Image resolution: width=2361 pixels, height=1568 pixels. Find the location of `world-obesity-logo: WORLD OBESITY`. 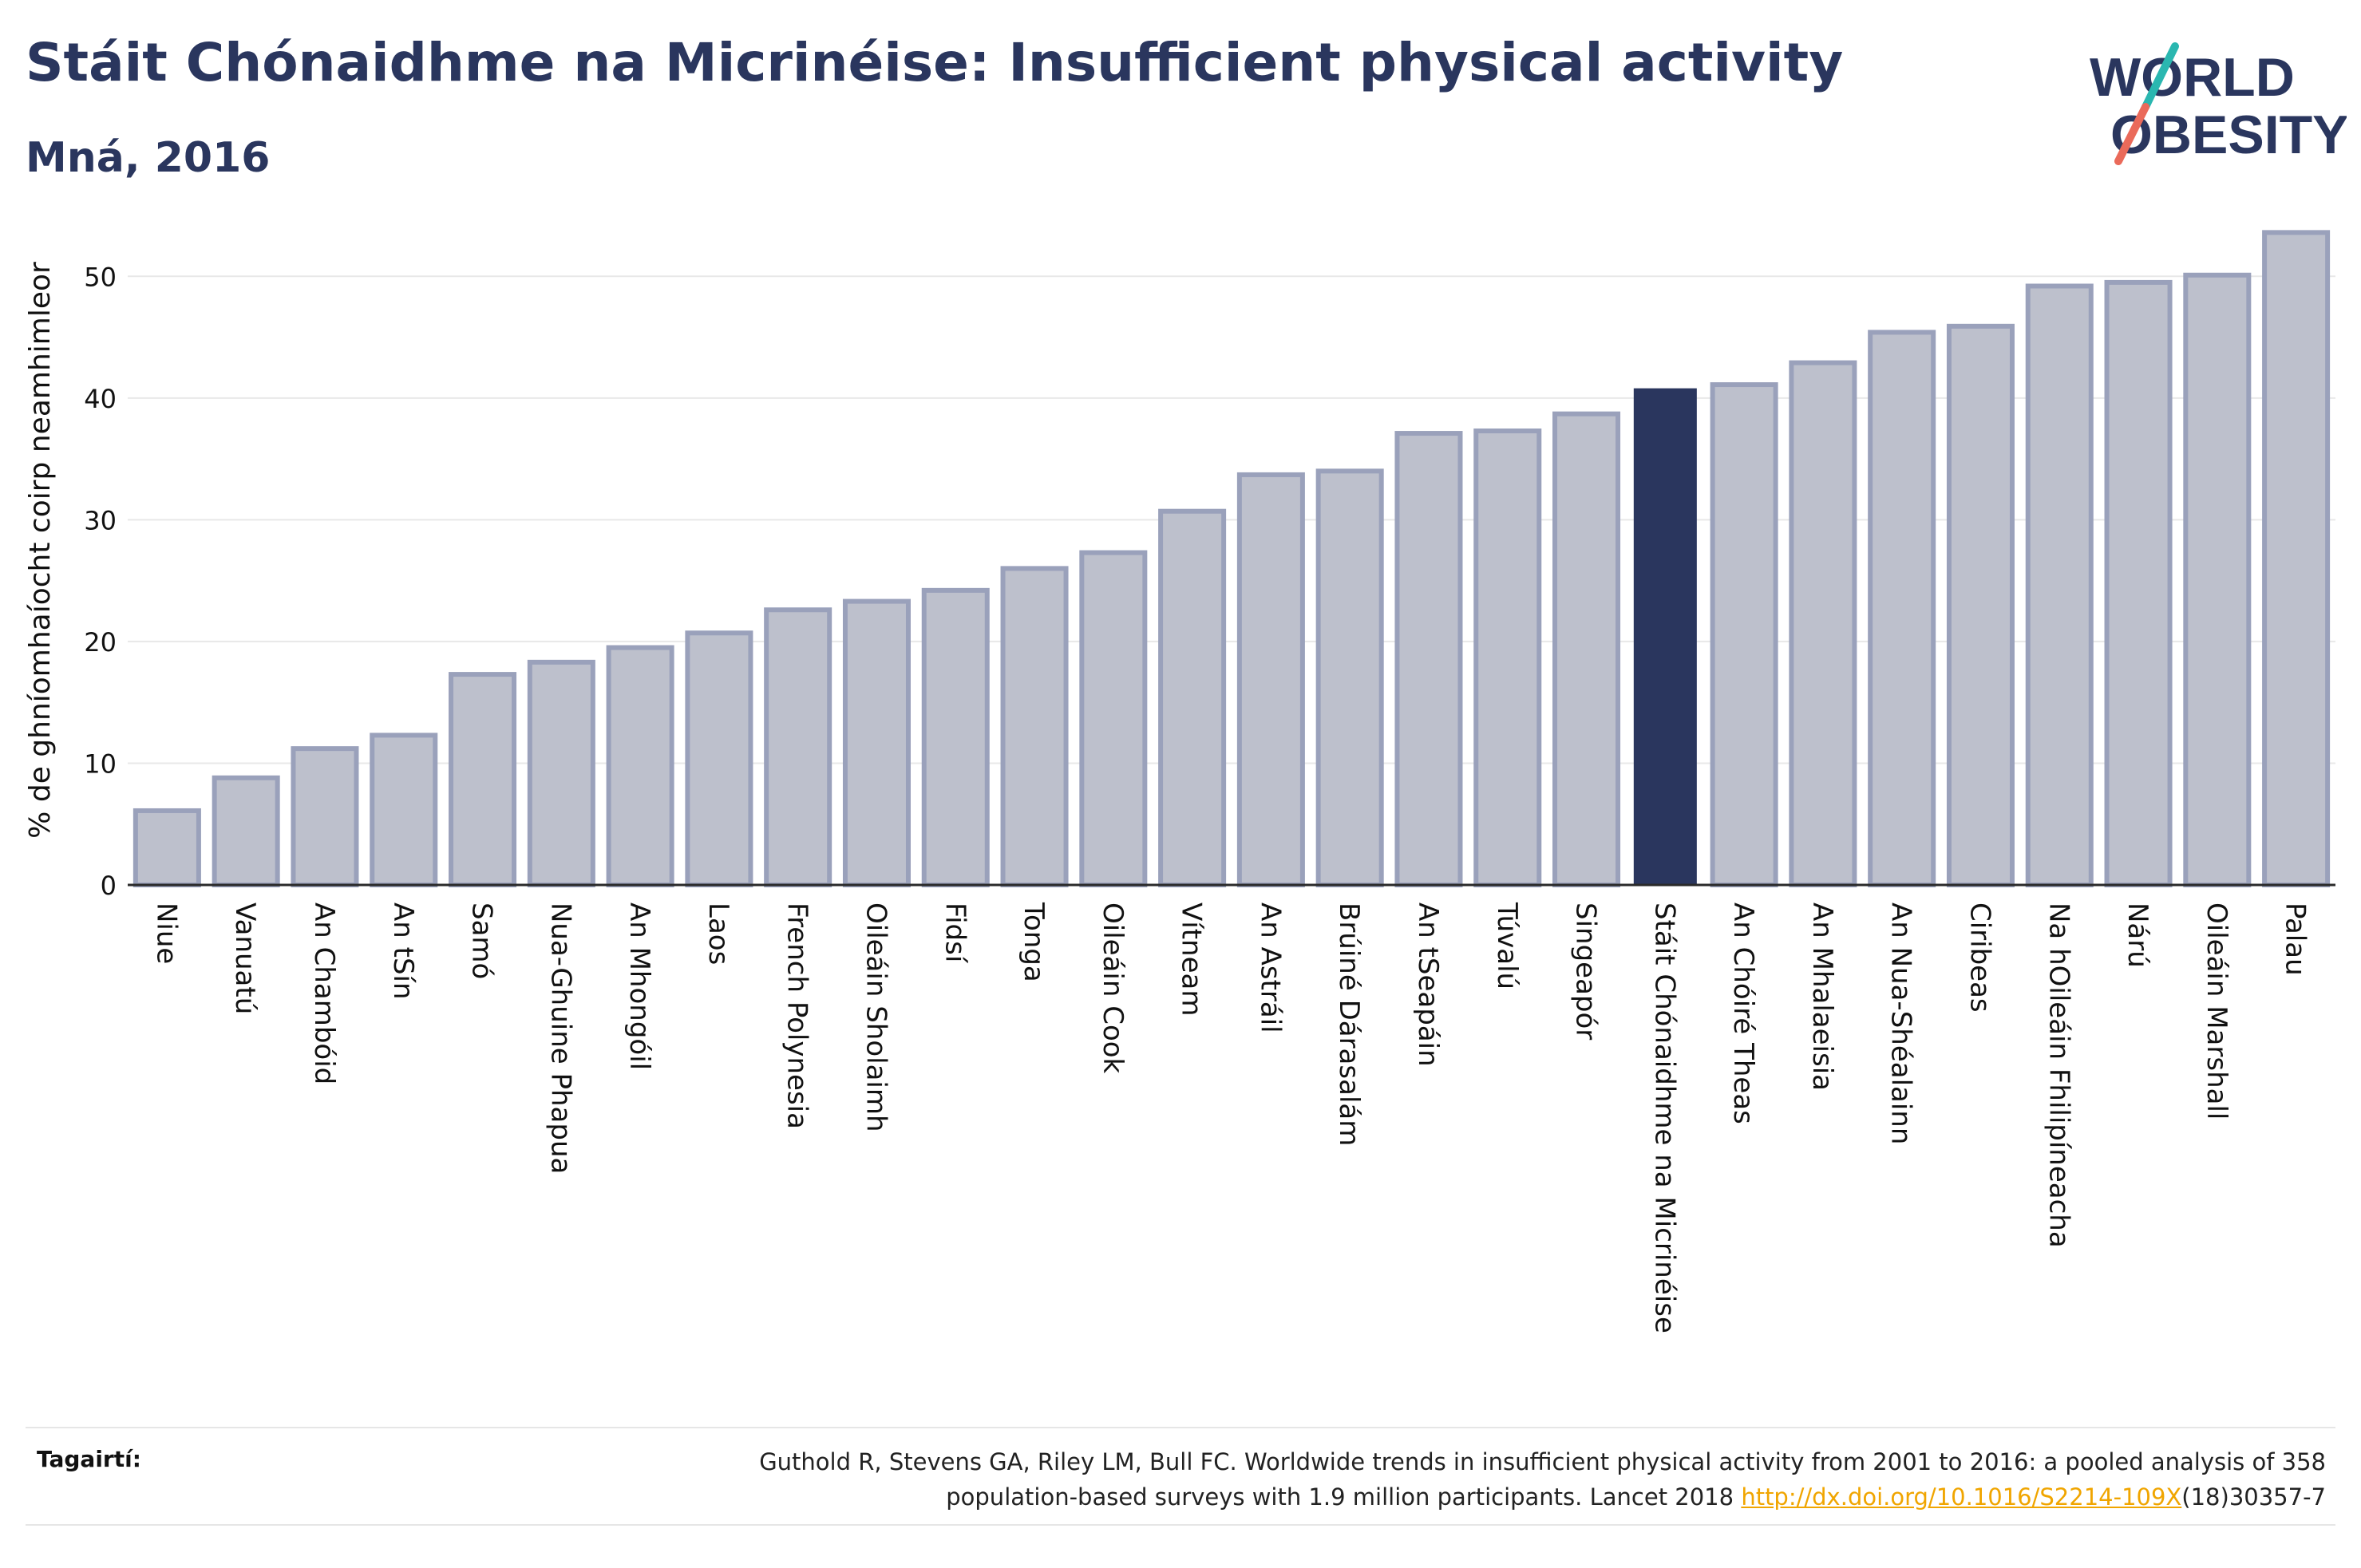

world-obesity-logo: WORLD OBESITY is located at coordinates (2218, 103).